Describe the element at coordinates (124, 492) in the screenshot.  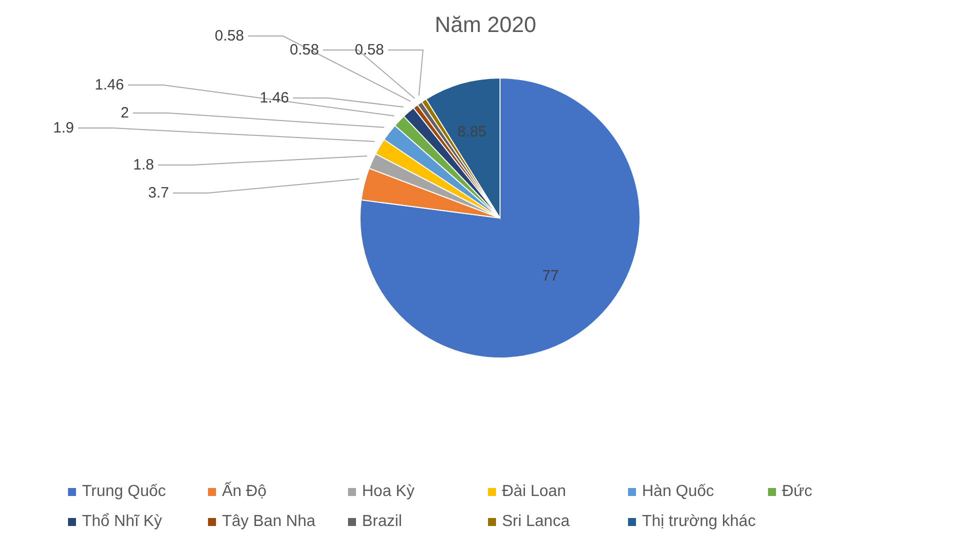
I see `legend-label: Trung Quốc` at that location.